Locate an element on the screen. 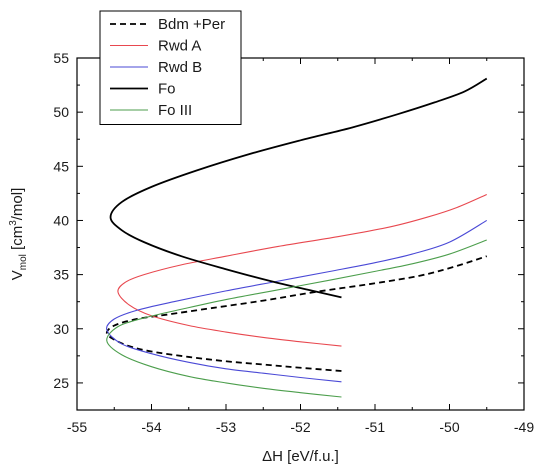  y-axis-label-sub: mol is located at coordinates (23, 262).